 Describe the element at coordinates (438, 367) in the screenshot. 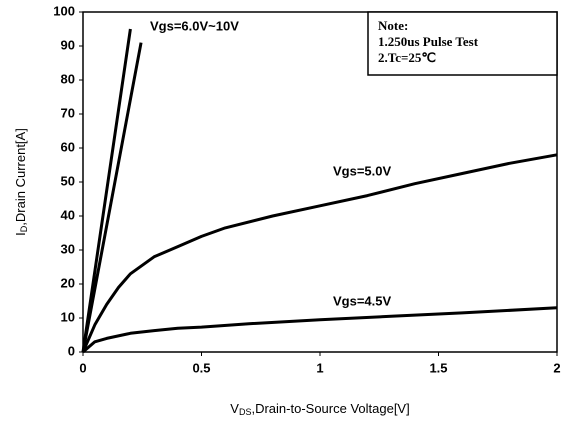

I see `x-tick-label: 1.5` at that location.